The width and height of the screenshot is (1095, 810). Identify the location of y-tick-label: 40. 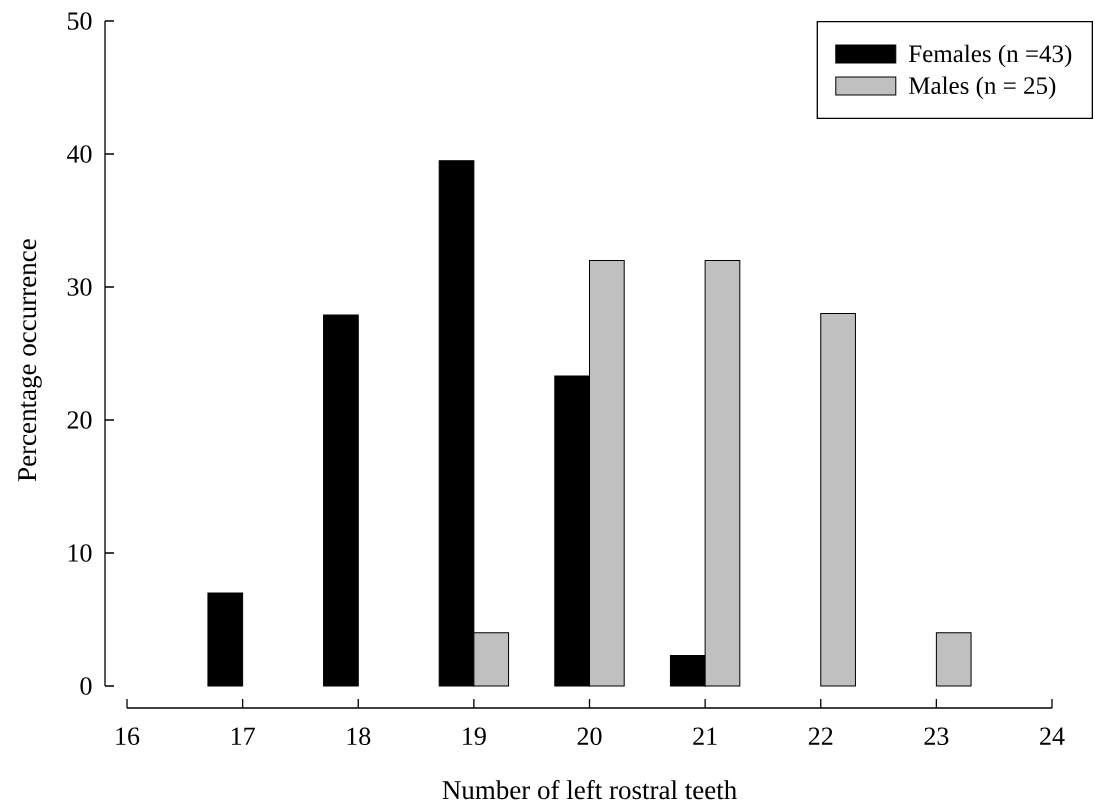
(79, 154).